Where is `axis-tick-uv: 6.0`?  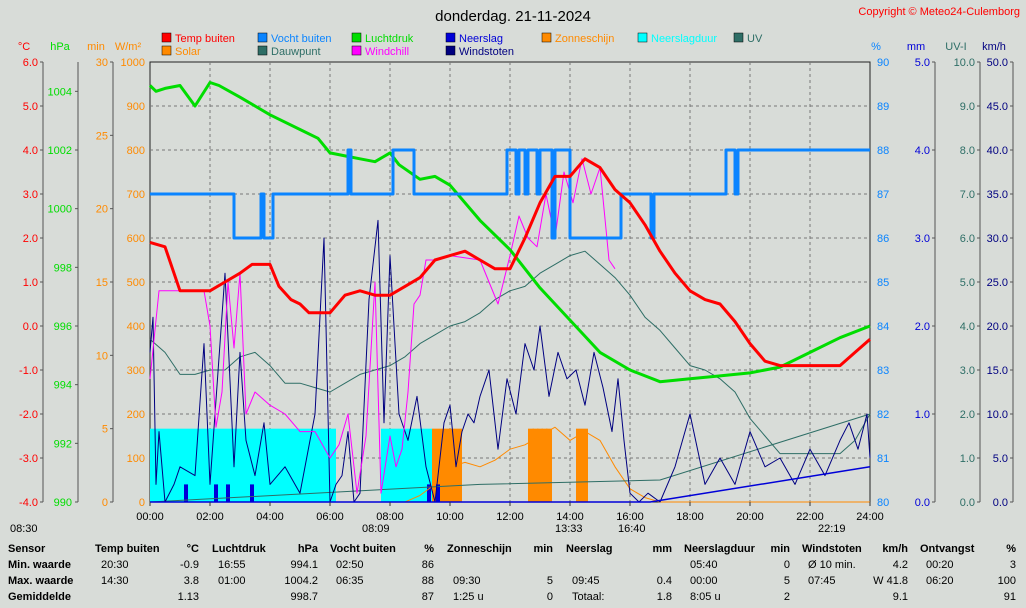
axis-tick-uv: 6.0 is located at coordinates (967, 239).